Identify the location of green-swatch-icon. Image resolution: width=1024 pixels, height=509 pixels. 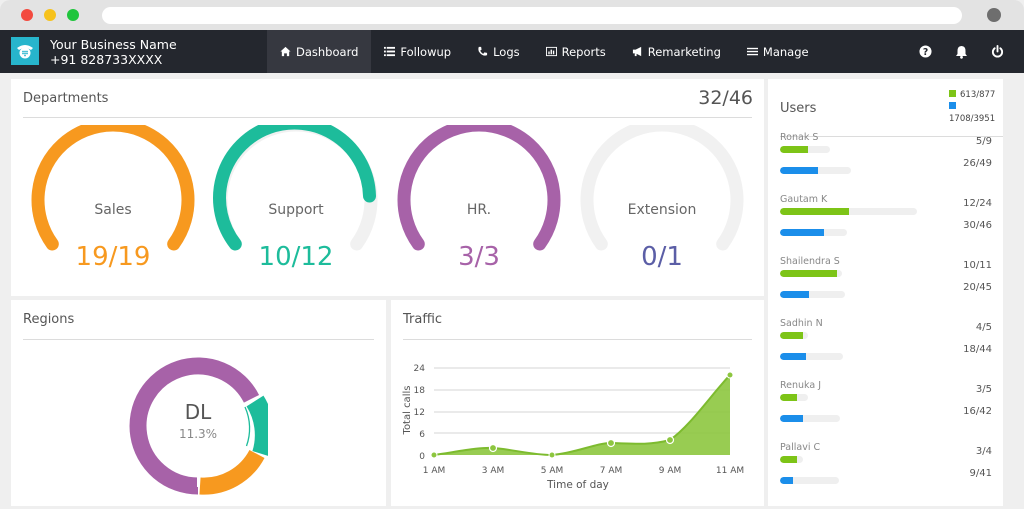
(952, 93).